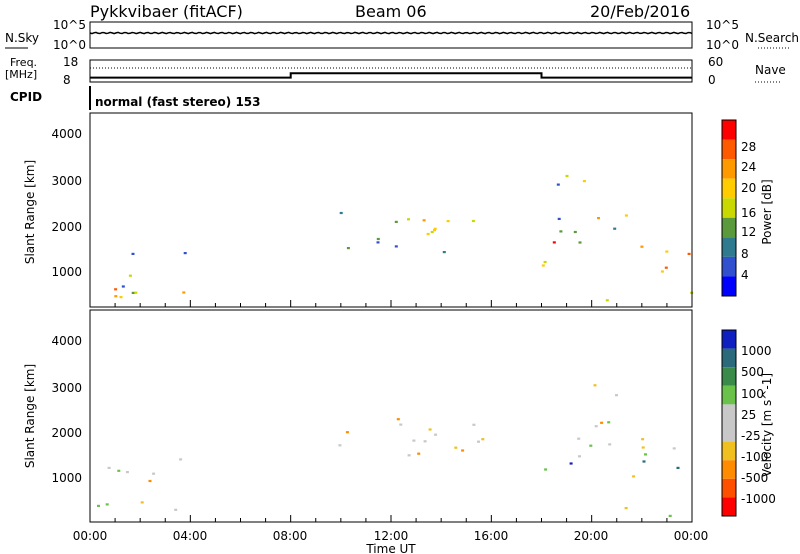  I want to click on velocity-ylabel: Slant Range [km], so click(30, 416).